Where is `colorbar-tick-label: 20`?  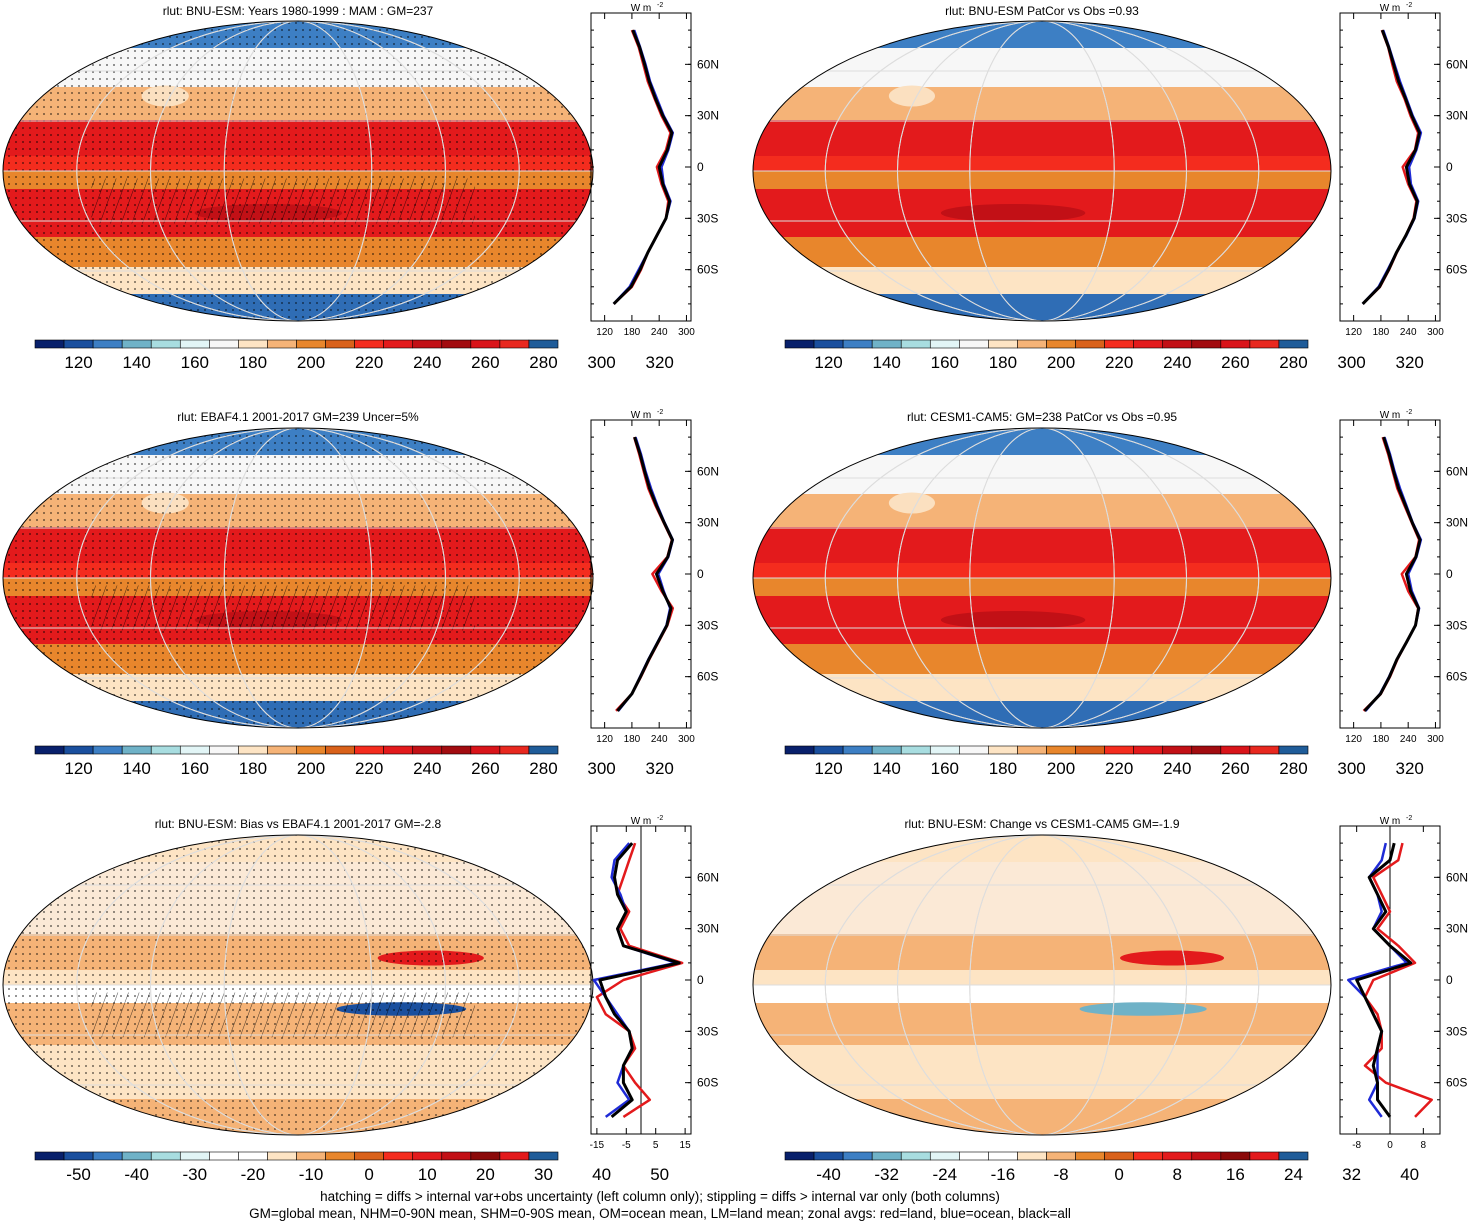 colorbar-tick-label: 20 is located at coordinates (485, 1174).